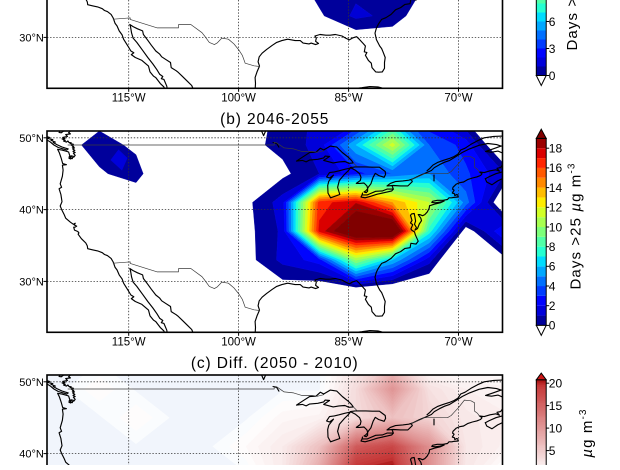 This screenshot has width=620, height=470. Describe the element at coordinates (275, 363) in the screenshot. I see `svg-text: (c) Diff. (2050 - 2010)` at that location.